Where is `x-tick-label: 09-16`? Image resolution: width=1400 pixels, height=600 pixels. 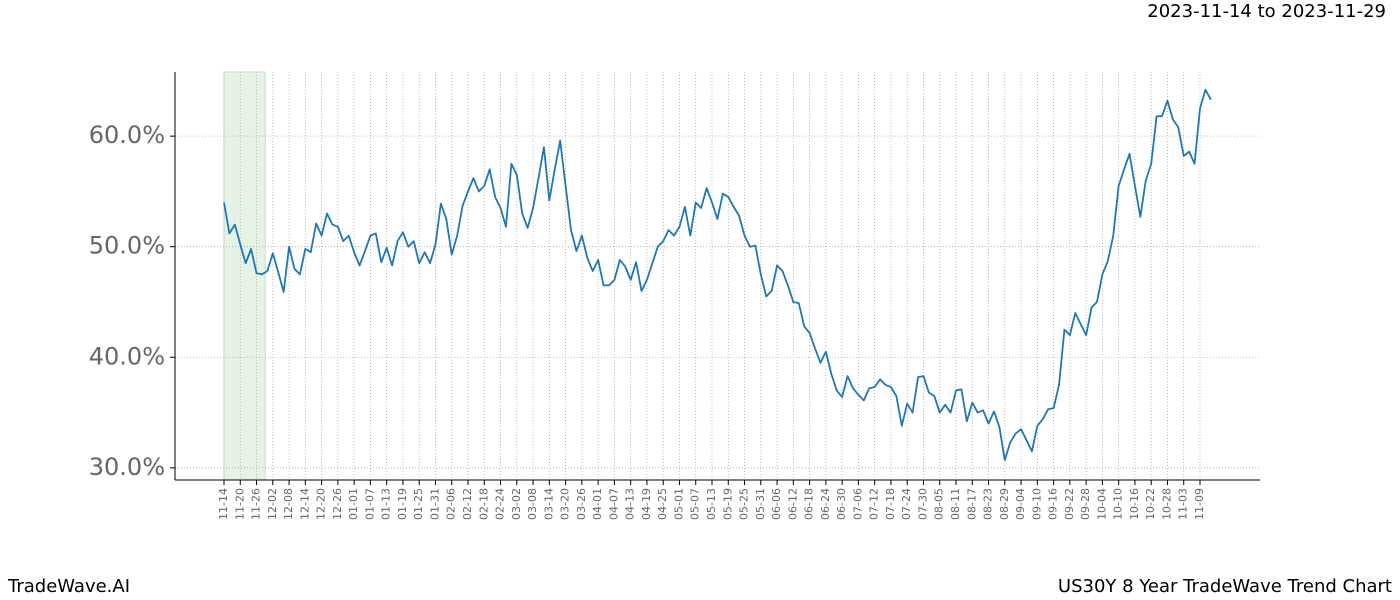 x-tick-label: 09-16 is located at coordinates (1053, 504).